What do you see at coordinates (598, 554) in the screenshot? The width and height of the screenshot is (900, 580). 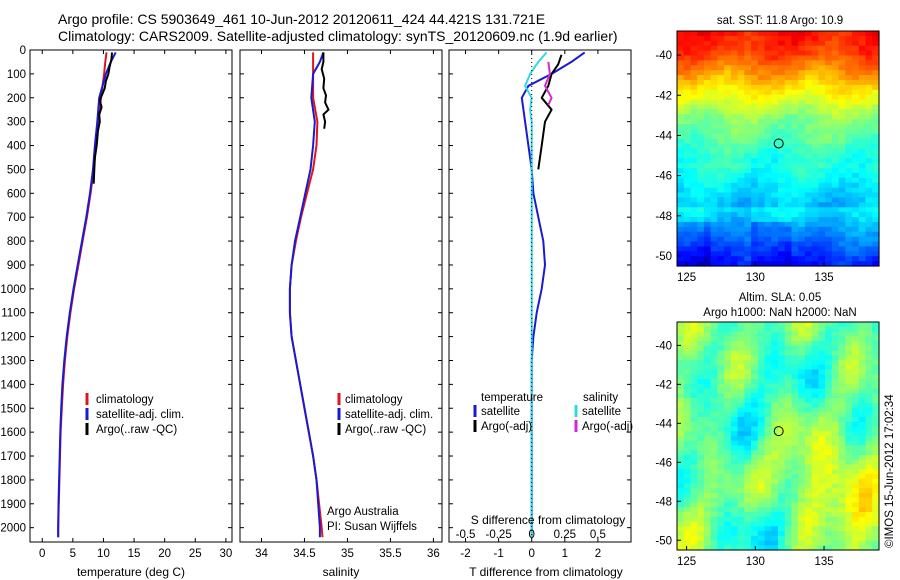 I see `x-tick-label: 2` at bounding box center [598, 554].